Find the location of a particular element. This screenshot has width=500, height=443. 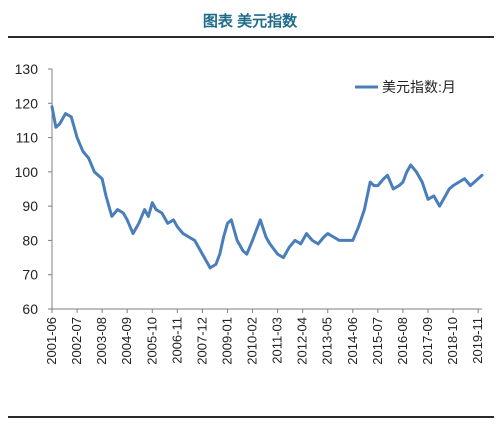

bottom-divider is located at coordinates (251, 417).